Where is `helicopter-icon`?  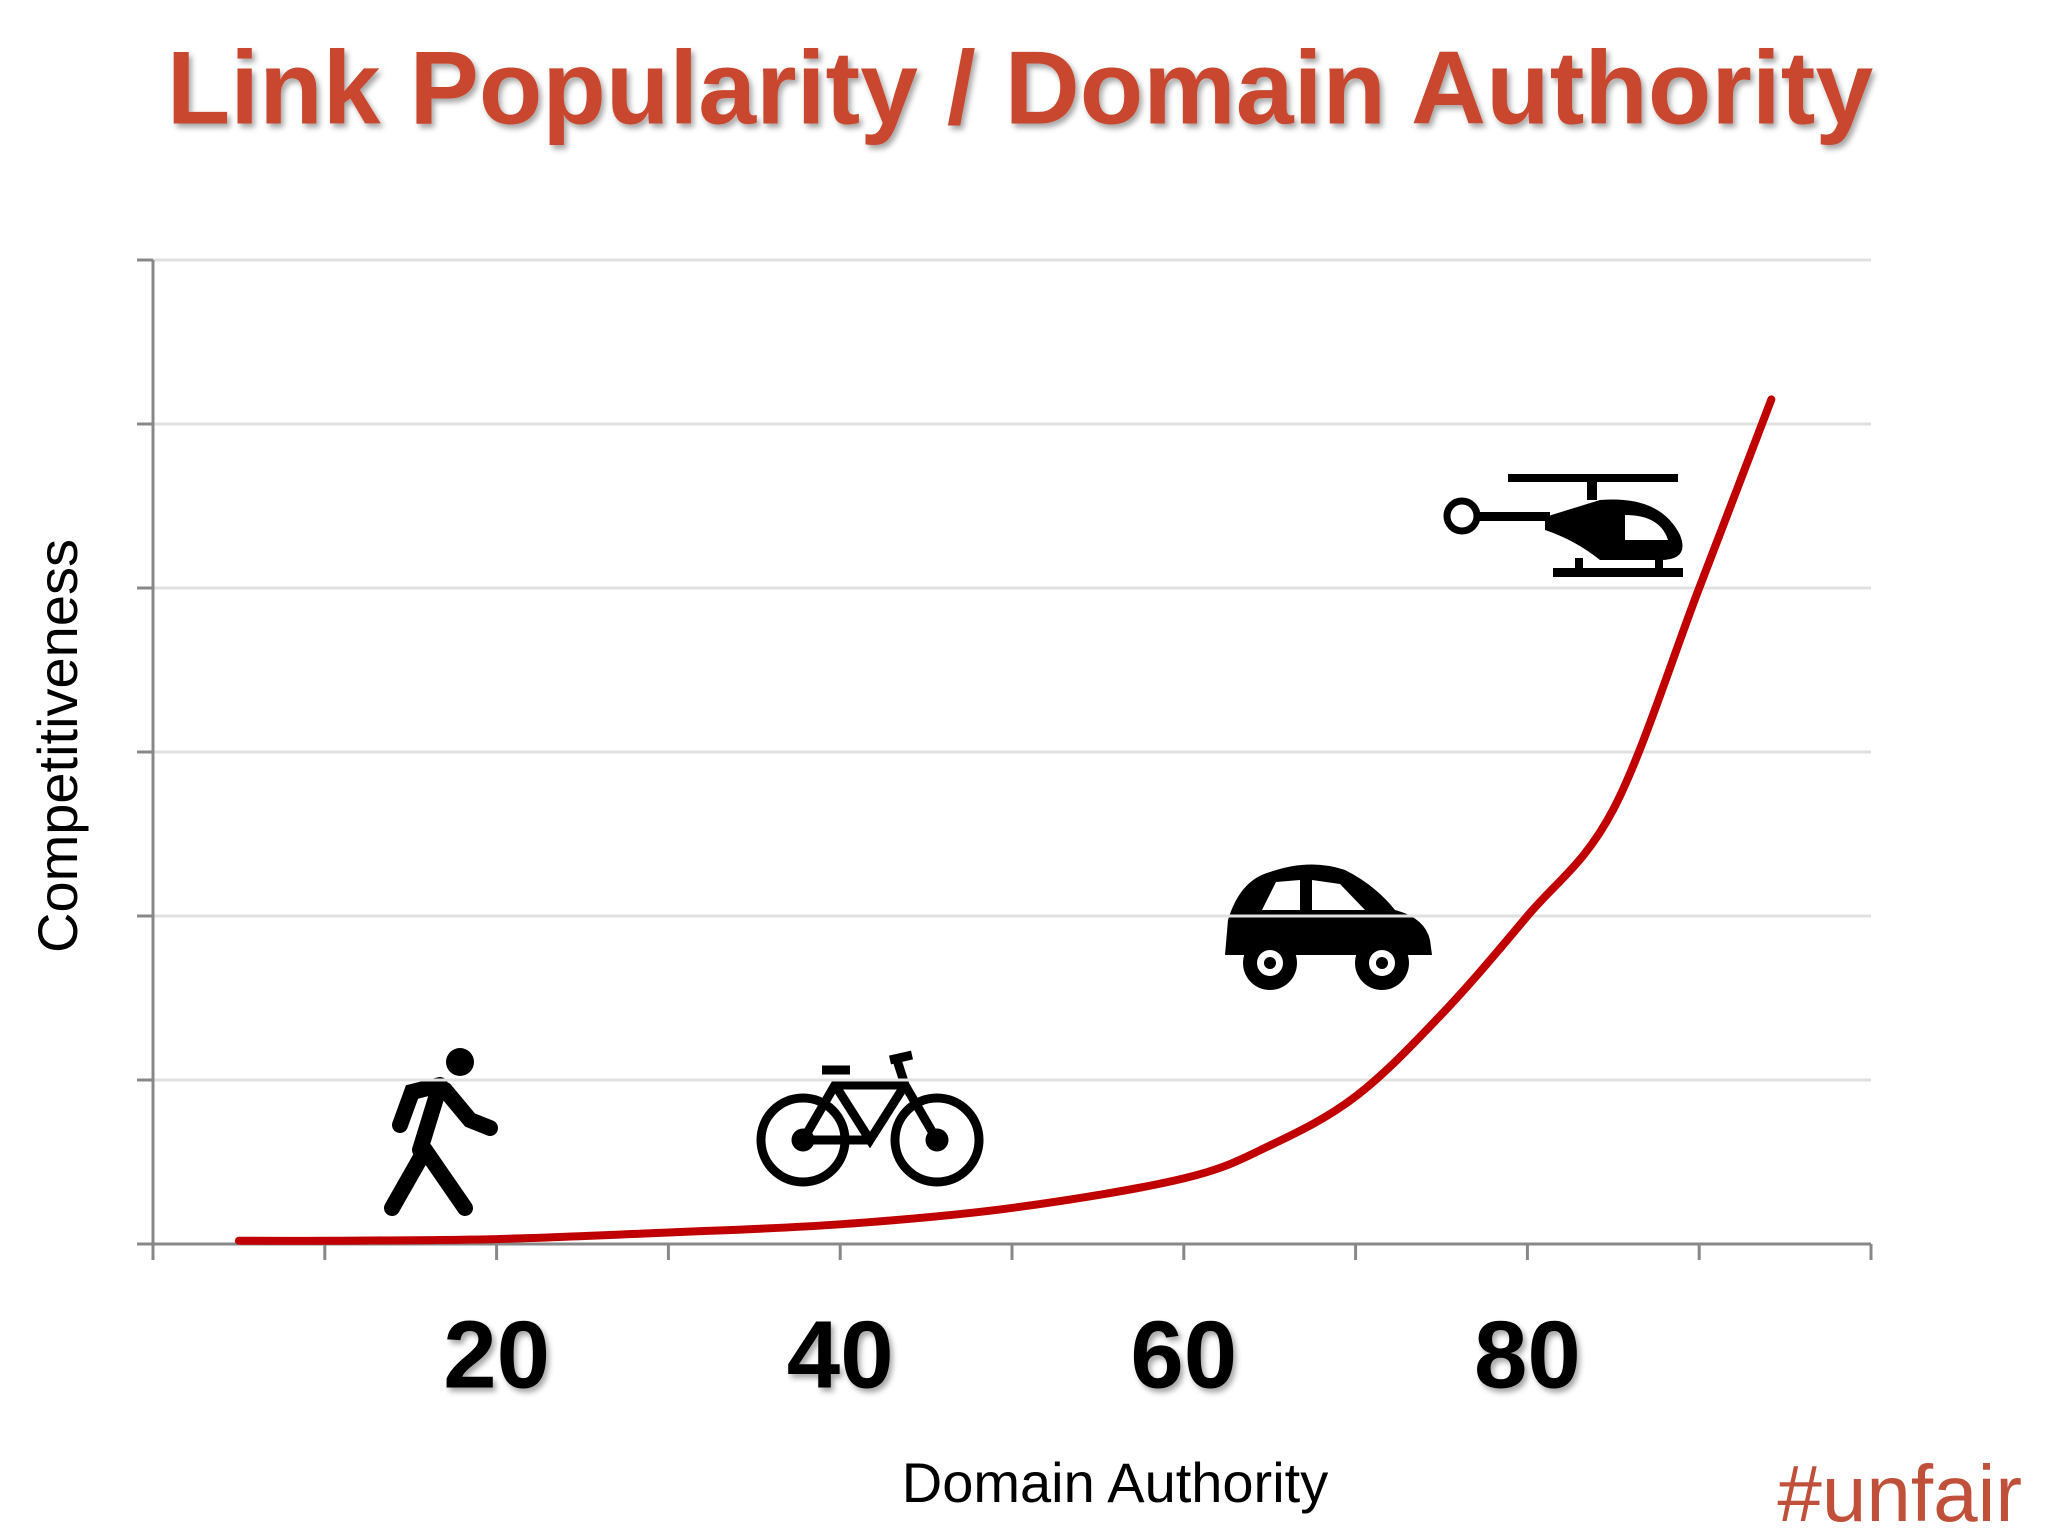
helicopter-icon is located at coordinates (1563, 525).